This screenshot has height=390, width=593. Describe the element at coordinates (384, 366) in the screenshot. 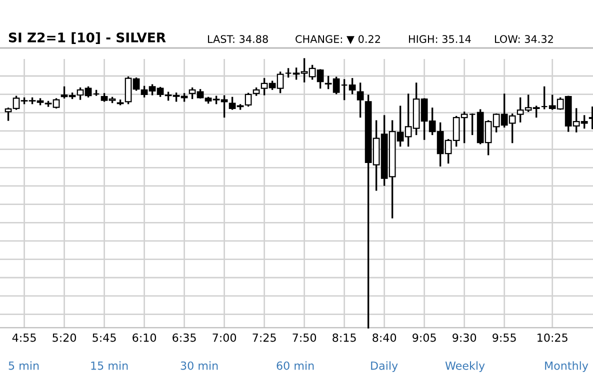

I see `text: Daily` at that location.